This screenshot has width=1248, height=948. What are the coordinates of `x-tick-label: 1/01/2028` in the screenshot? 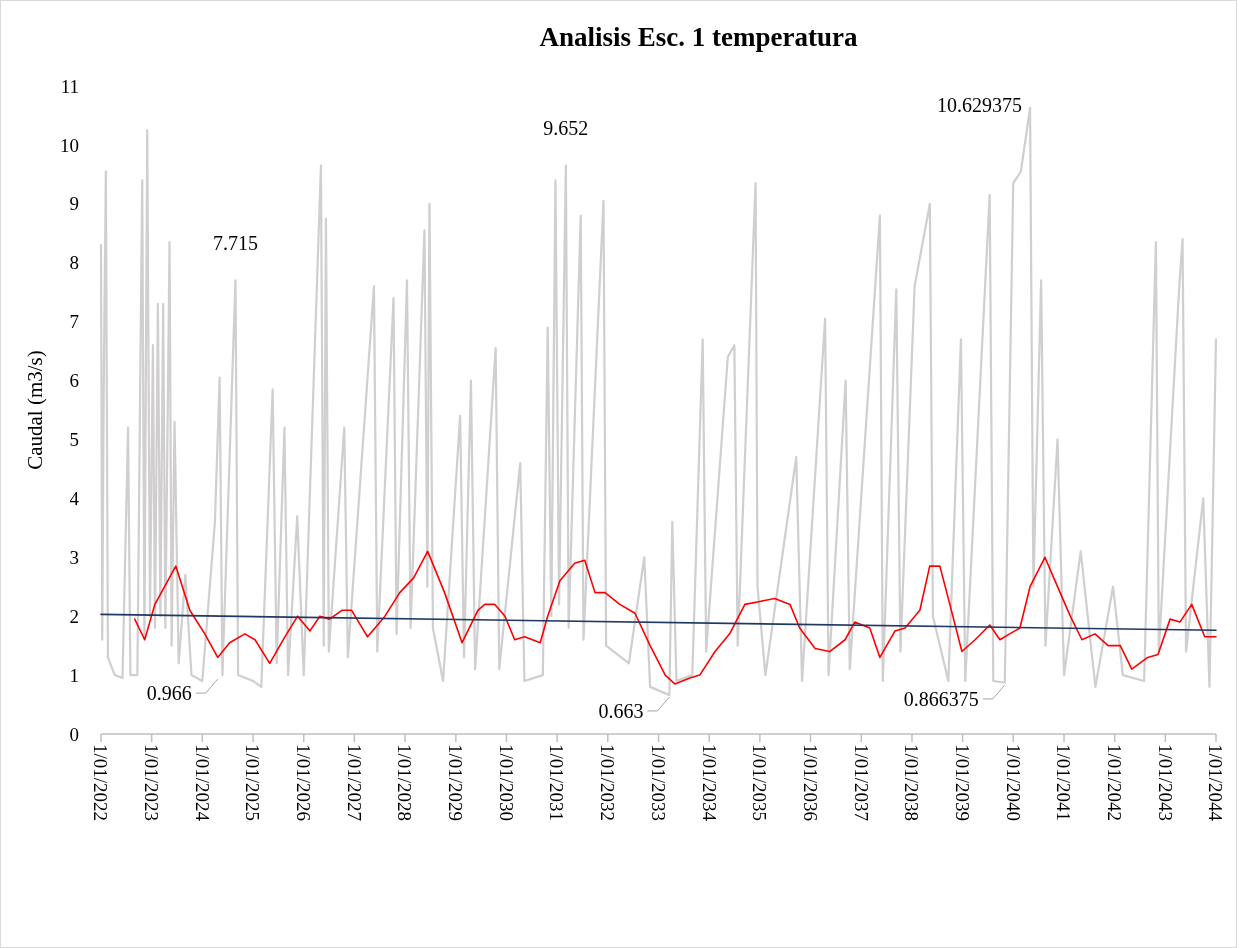 It's located at (405, 783).